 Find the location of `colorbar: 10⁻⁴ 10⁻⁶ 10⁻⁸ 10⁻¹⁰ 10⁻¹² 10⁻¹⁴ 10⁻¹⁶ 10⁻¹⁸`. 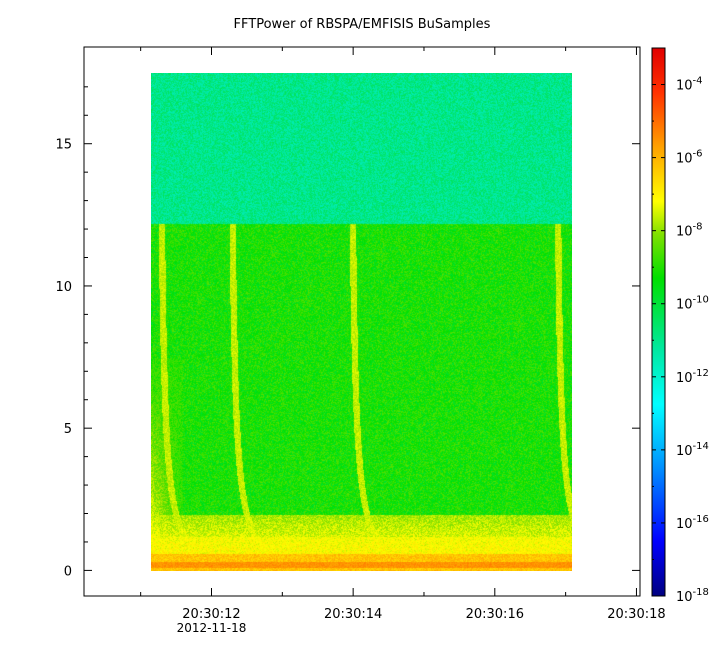

colorbar: 10⁻⁴ 10⁻⁶ 10⁻⁸ 10⁻¹⁰ 10⁻¹² 10⁻¹⁴ 10⁻¹⁶ 10⁻¹⁸ is located at coordinates (680, 326).